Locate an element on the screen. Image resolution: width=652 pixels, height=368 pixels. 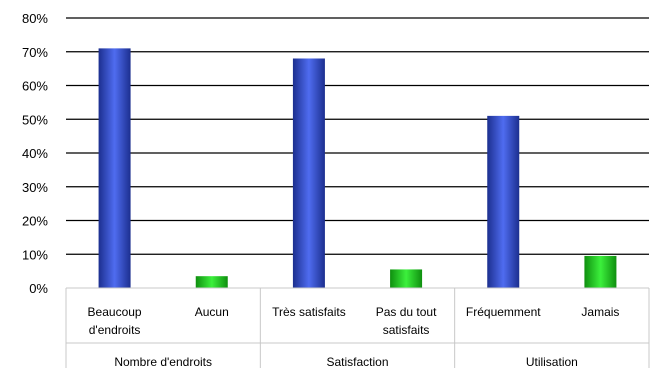
y-tick-label: 60% is located at coordinates (35, 86).